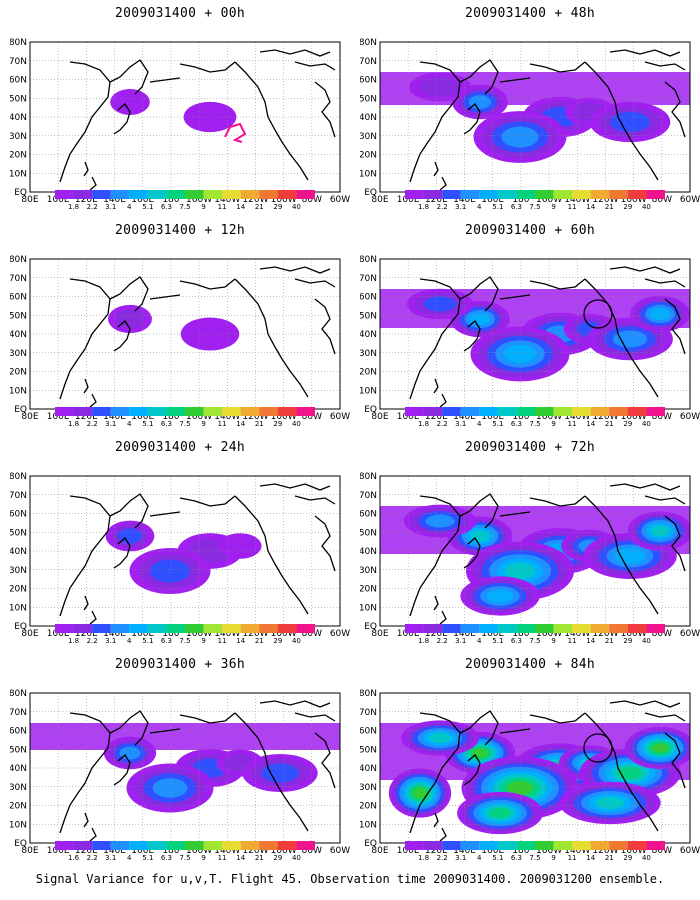 The width and height of the screenshot is (700, 900). Describe the element at coordinates (18, 137) in the screenshot. I see `lat-label: 30N` at that location.